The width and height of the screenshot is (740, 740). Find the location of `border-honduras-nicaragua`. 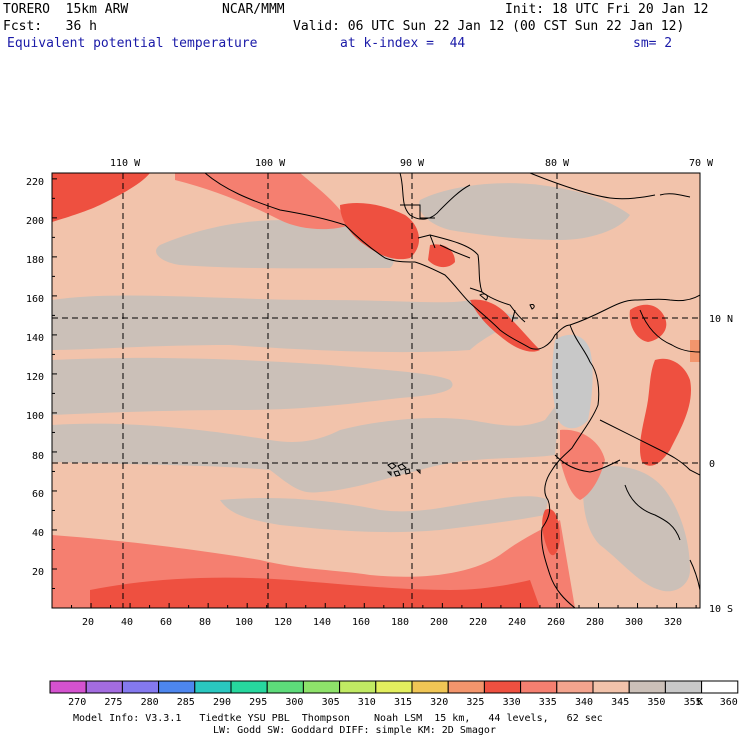

border-honduras-nicaragua is located at coordinates (455, 251).